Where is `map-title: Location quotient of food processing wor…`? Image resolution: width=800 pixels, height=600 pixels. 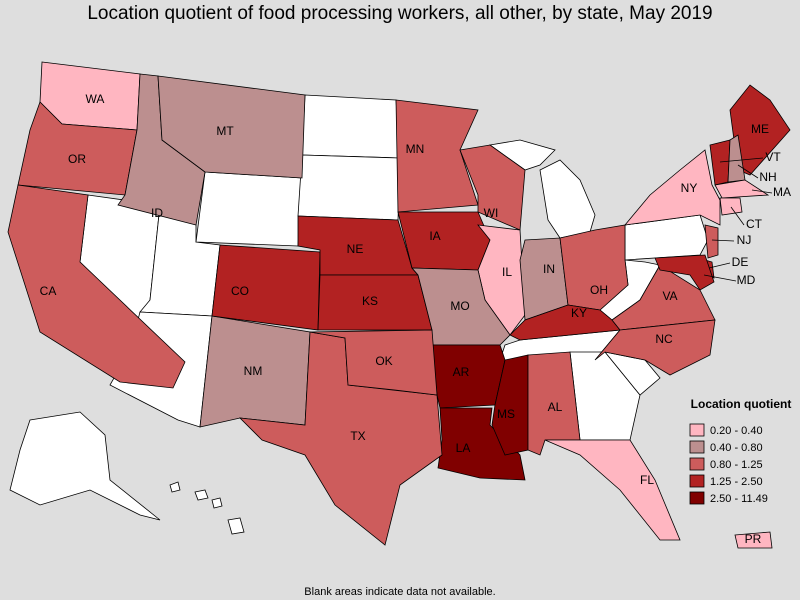 map-title: Location quotient of food processing wor… is located at coordinates (399, 13).